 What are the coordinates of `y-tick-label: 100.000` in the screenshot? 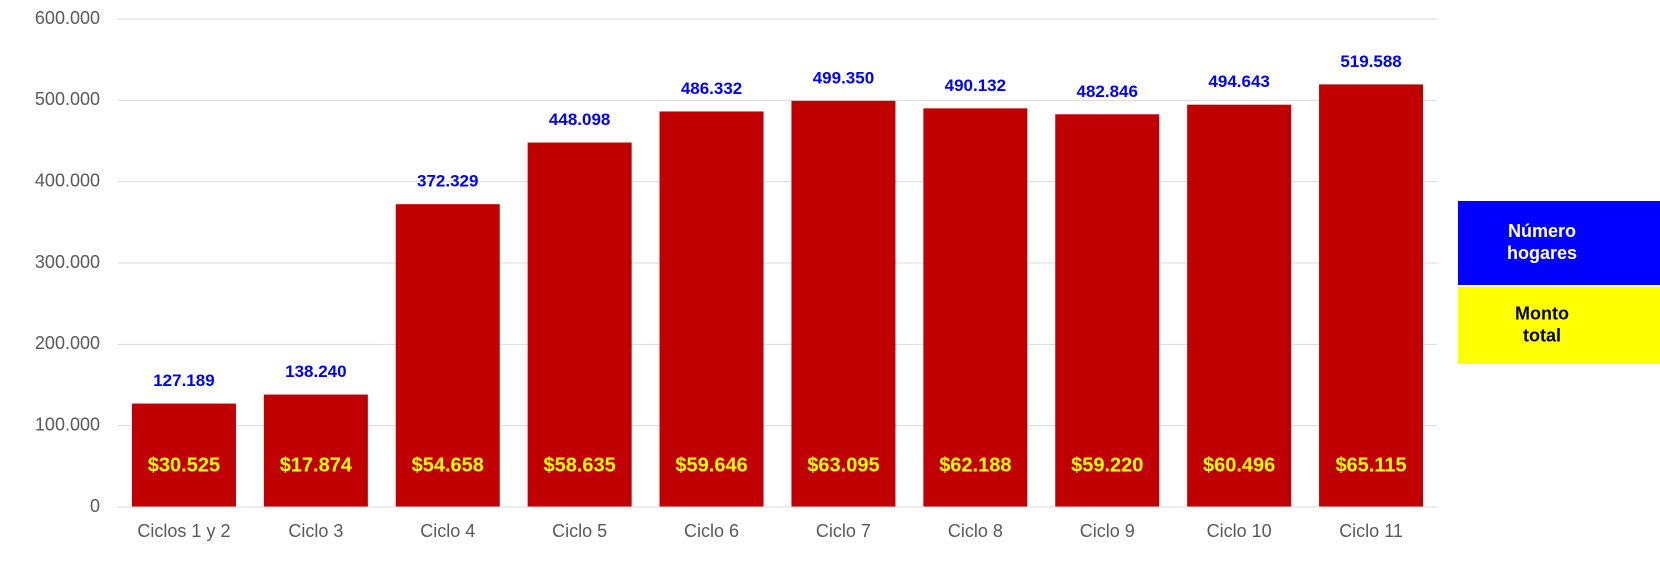 It's located at (67, 424).